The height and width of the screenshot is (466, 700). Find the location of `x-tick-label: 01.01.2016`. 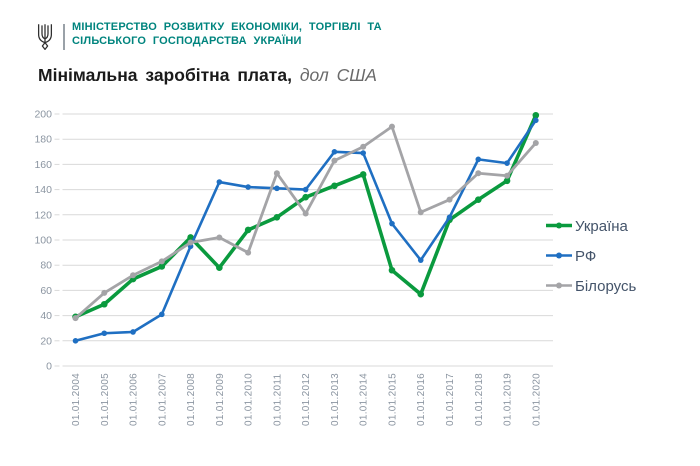

x-tick-label: 01.01.2016 is located at coordinates (421, 399).